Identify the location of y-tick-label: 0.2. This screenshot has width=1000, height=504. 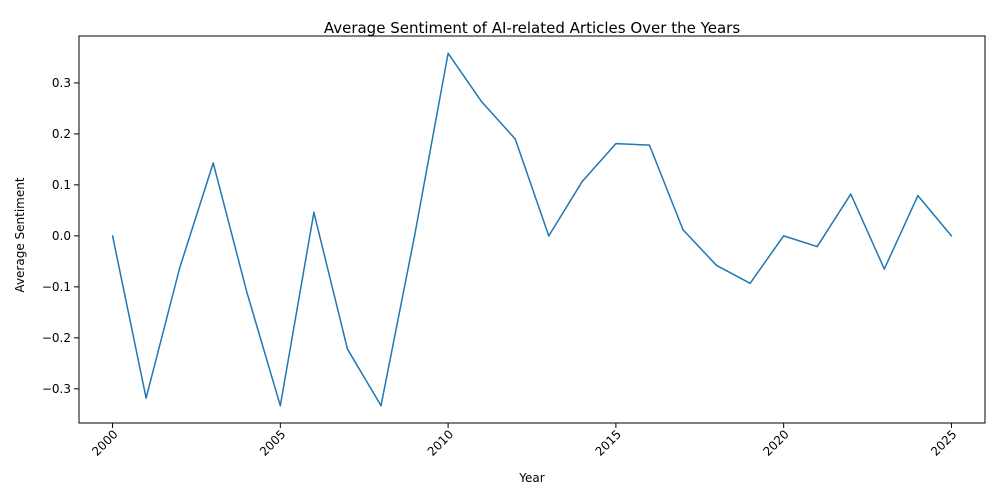
(61, 134).